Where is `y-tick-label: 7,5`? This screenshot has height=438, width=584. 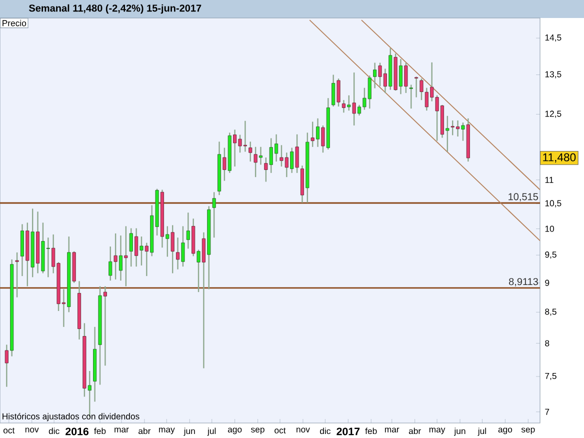 y-tick-label: 7,5 is located at coordinates (550, 376).